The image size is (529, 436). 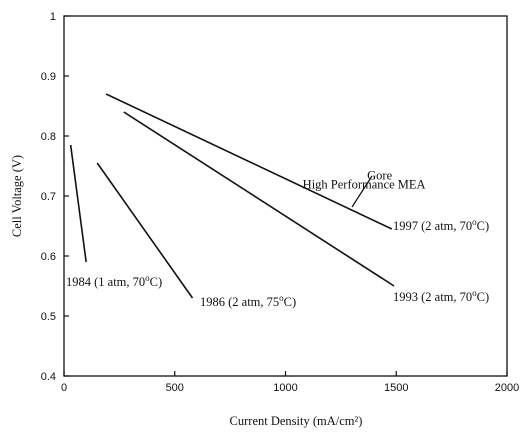 What do you see at coordinates (48, 137) in the screenshot?
I see `y-tick-label: 0.8` at bounding box center [48, 137].